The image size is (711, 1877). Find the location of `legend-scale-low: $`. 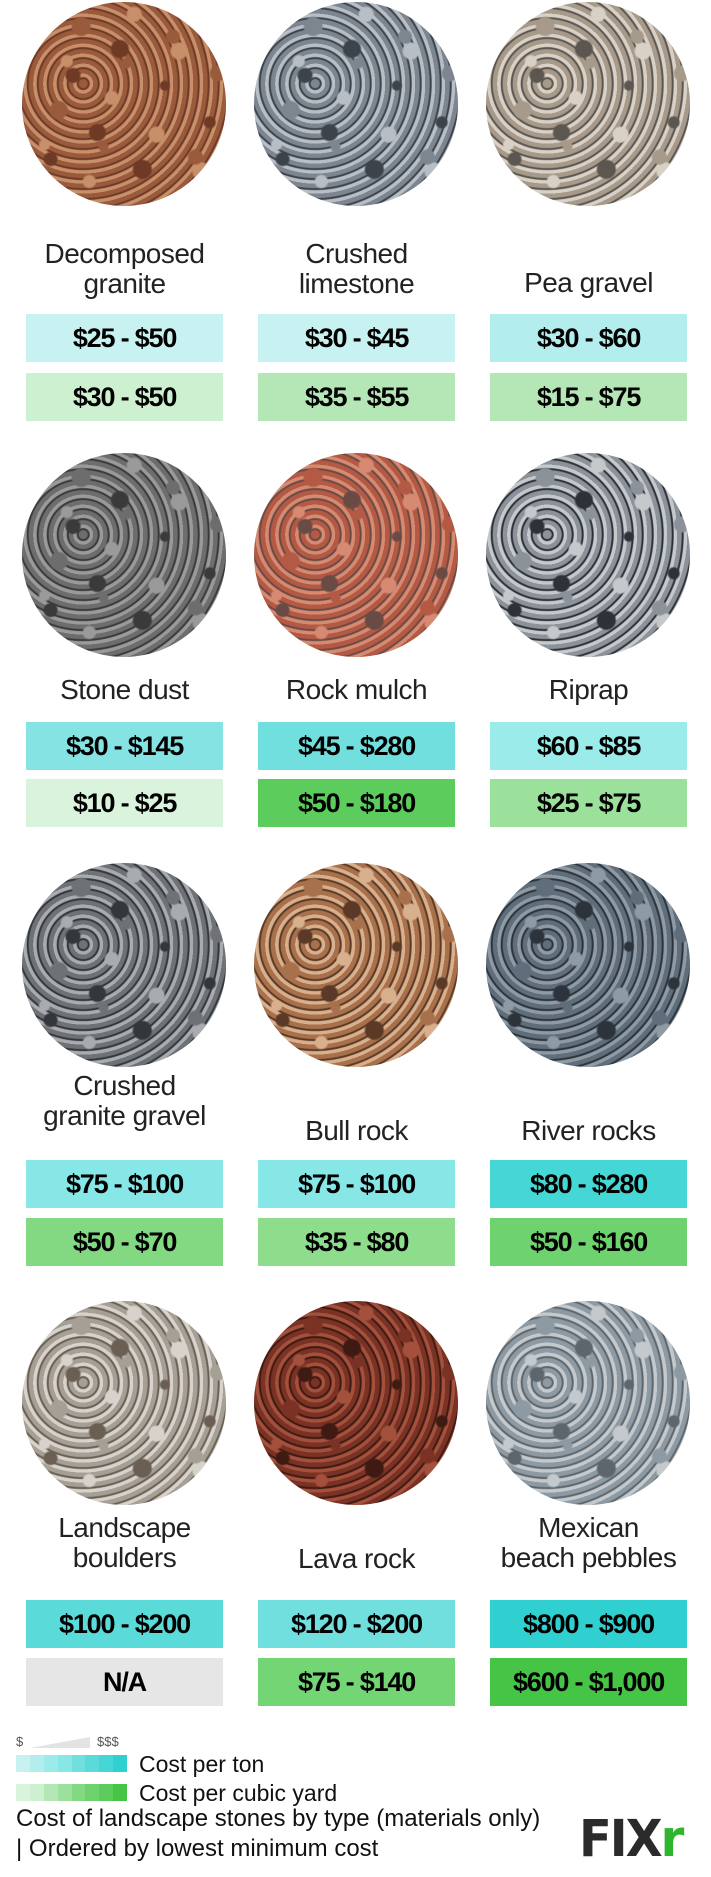

legend-scale-low: $ is located at coordinates (20, 1741).